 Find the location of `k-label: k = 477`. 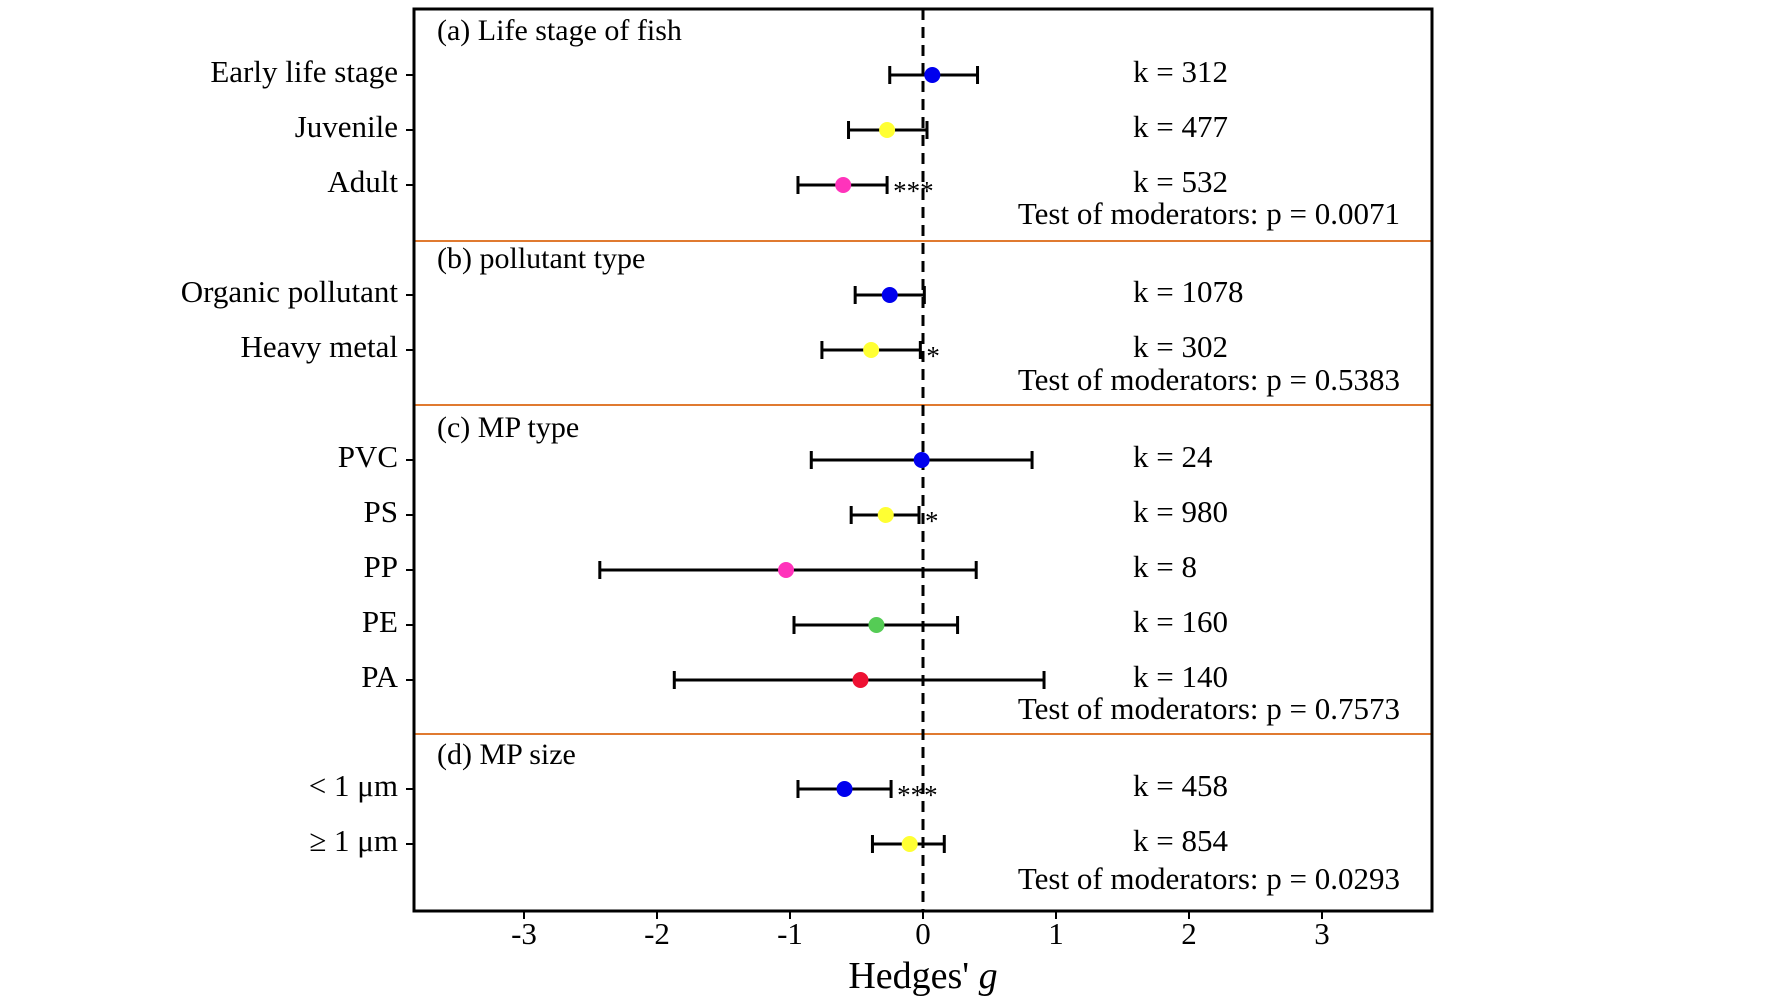

k-label: k = 477 is located at coordinates (1180, 126).